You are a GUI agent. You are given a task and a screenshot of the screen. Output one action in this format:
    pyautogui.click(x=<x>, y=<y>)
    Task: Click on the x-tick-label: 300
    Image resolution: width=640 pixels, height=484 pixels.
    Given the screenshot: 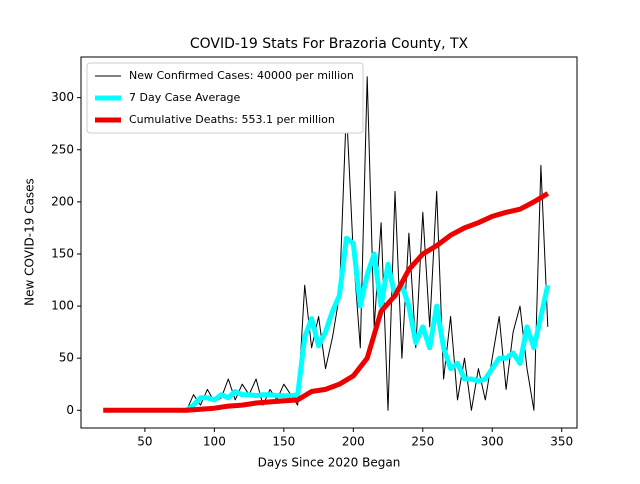 What is the action you would take?
    pyautogui.click(x=492, y=442)
    